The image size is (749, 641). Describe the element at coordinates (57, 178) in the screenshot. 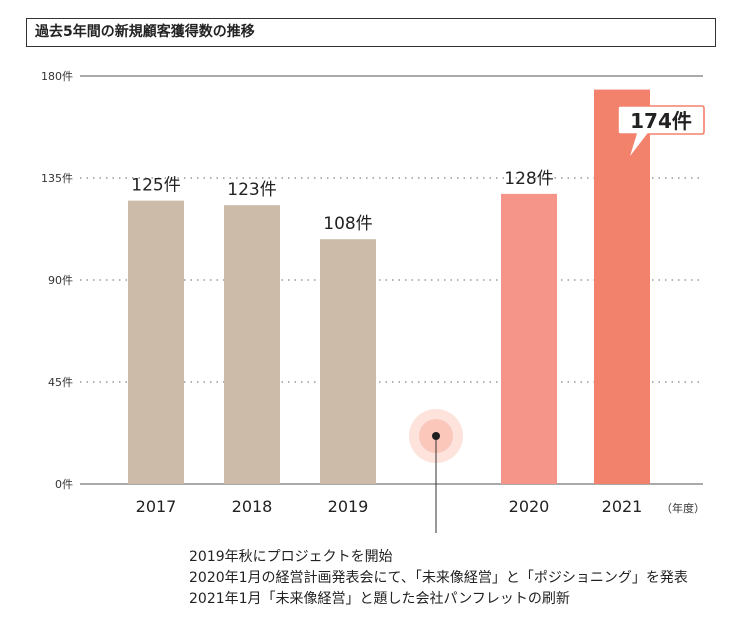

I see `y-tick-label: 135件` at that location.